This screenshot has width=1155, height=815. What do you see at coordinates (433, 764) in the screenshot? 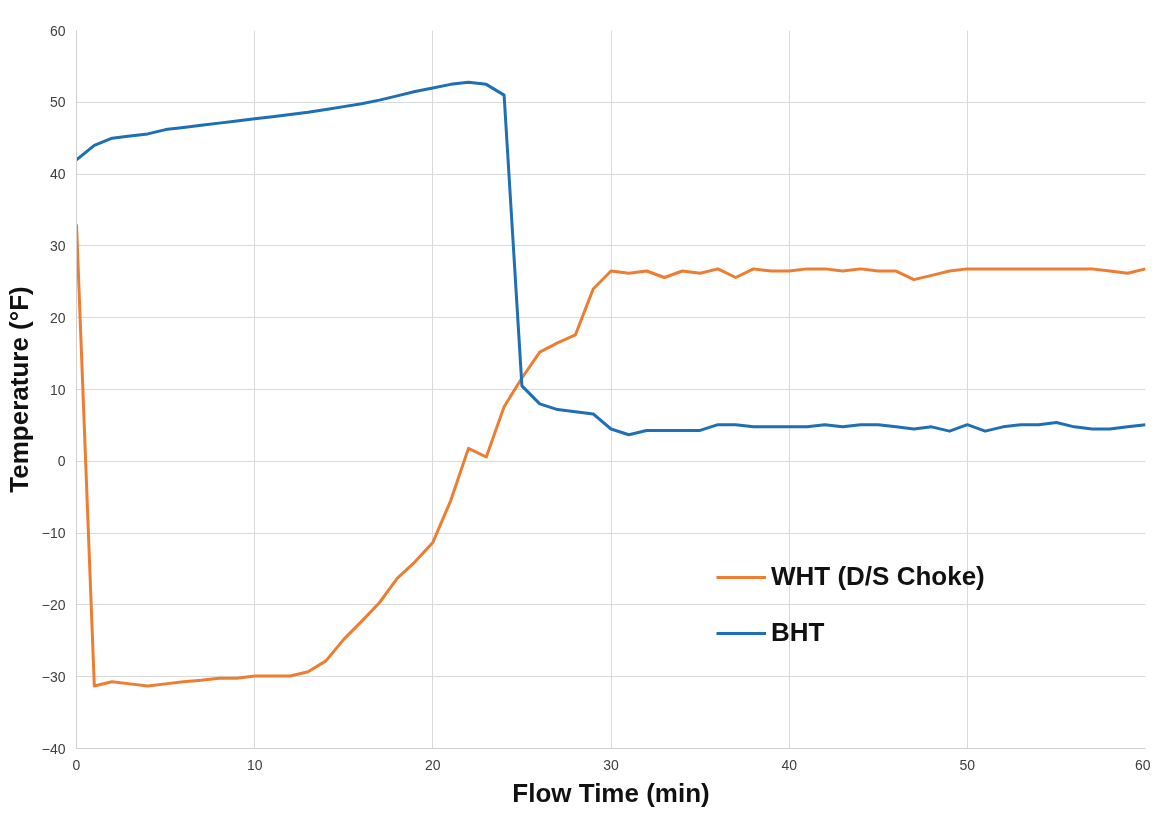
I see `x-tick-label: 20` at bounding box center [433, 764].